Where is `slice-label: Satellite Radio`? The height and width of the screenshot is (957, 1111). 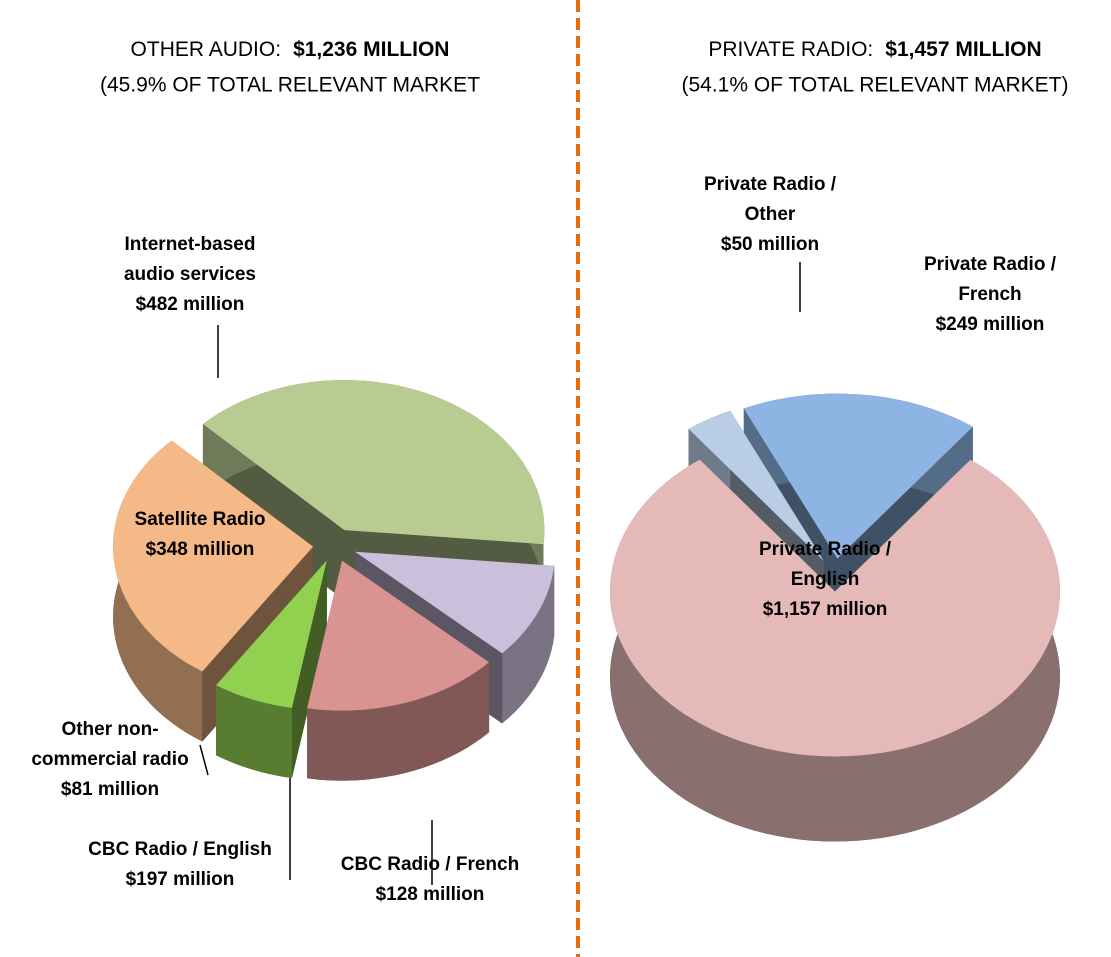 slice-label: Satellite Radio is located at coordinates (200, 519).